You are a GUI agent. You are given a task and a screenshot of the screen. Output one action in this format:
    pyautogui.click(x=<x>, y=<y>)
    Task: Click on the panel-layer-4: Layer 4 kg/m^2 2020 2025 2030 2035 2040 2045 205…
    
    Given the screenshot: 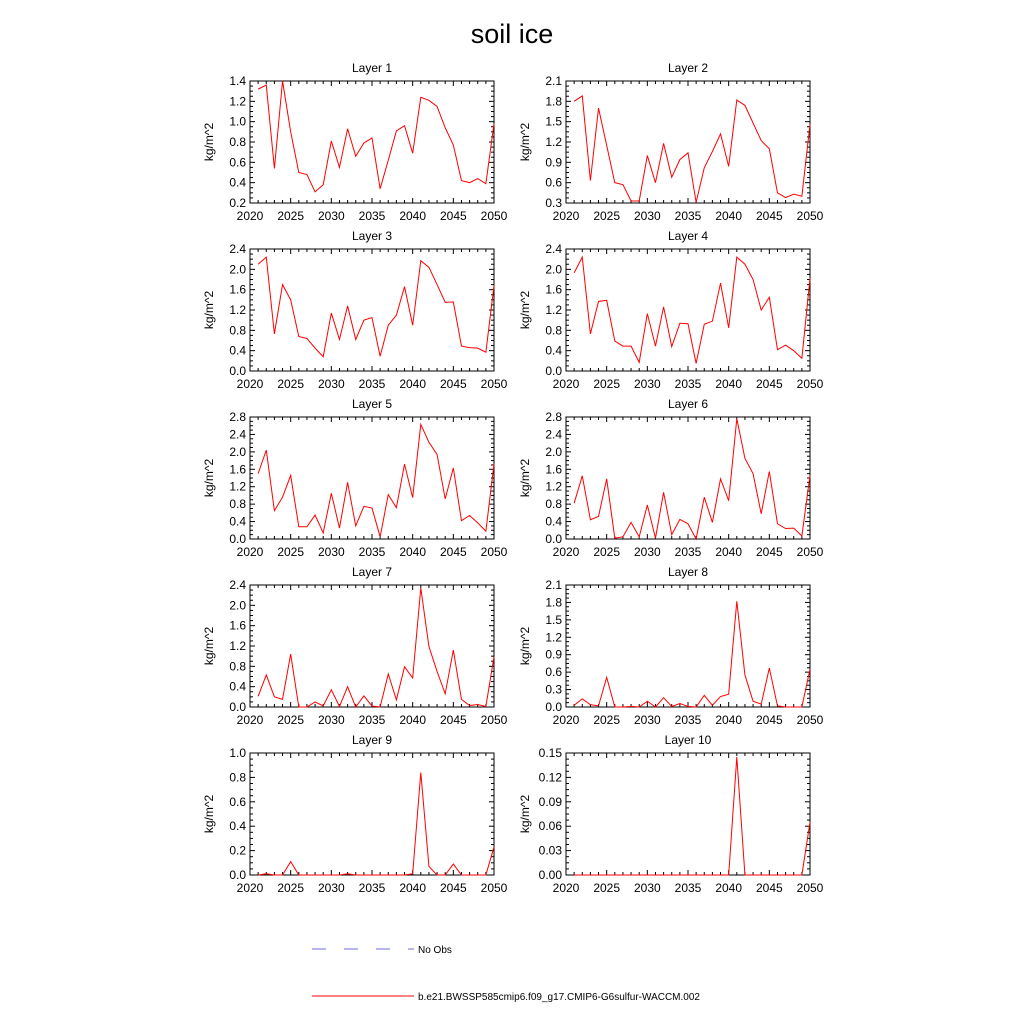 What is the action you would take?
    pyautogui.click(x=671, y=310)
    